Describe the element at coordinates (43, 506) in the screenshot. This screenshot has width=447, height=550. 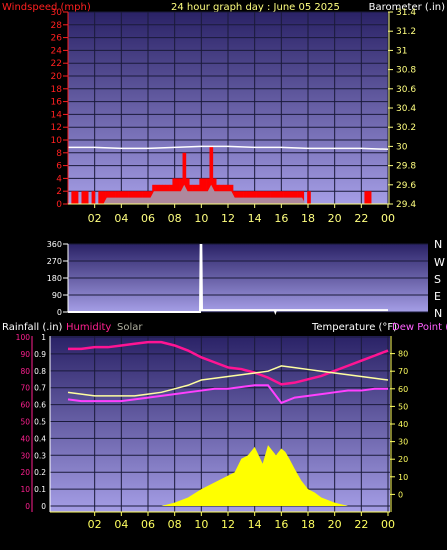
I see `rainfall-tick: 0` at that location.